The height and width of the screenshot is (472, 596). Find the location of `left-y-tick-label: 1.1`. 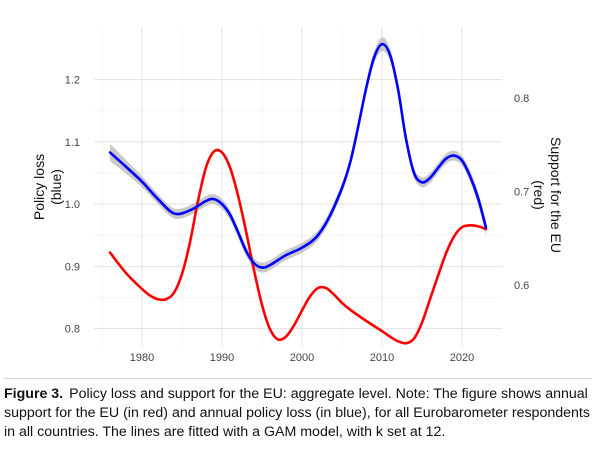

left-y-tick-label: 1.1 is located at coordinates (72, 143).